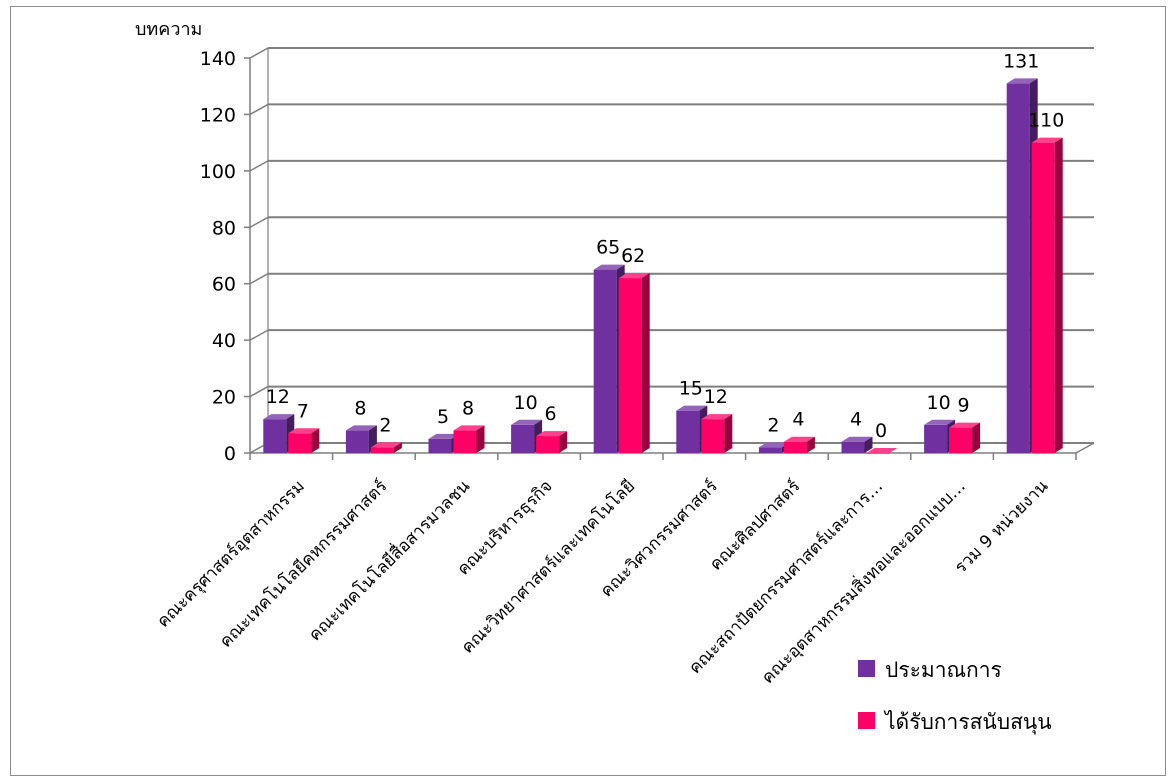 This screenshot has height=784, width=1176. Describe the element at coordinates (168, 29) in the screenshot. I see `y-axis-title: บทความ` at that location.